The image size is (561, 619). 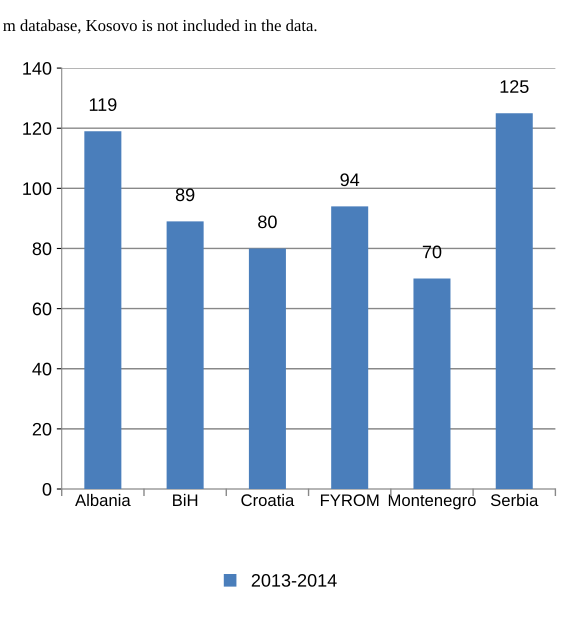 What do you see at coordinates (294, 580) in the screenshot?
I see `legend-label: 2013-2014` at bounding box center [294, 580].